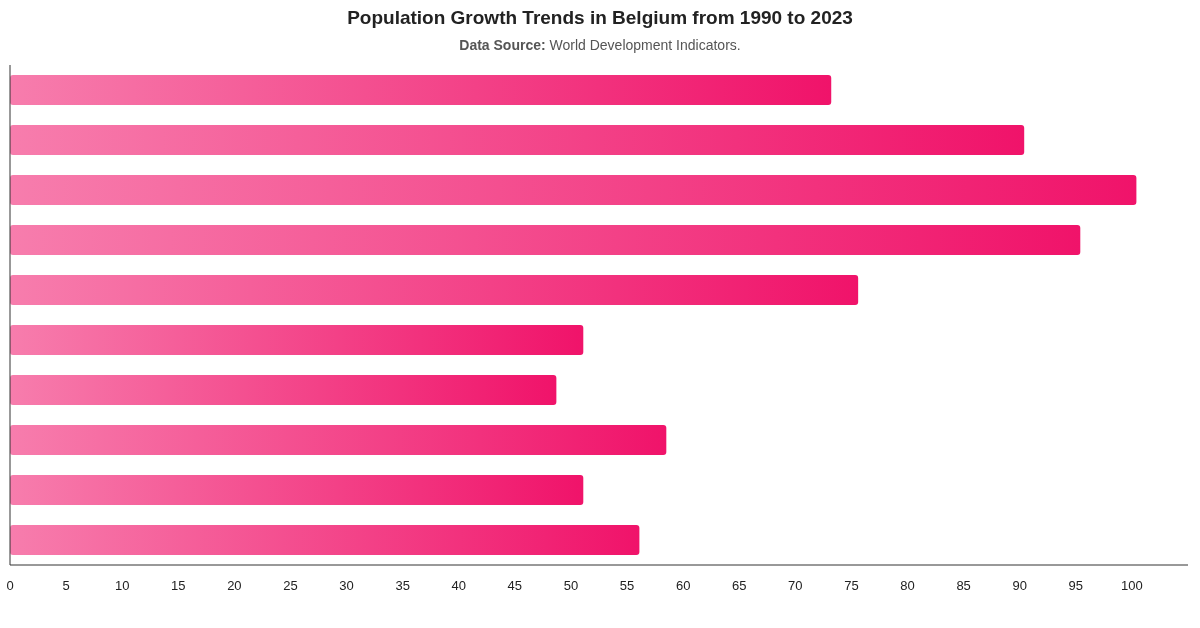 Image resolution: width=1200 pixels, height=628 pixels. Describe the element at coordinates (458, 585) in the screenshot. I see `x-tick-label: 40` at that location.